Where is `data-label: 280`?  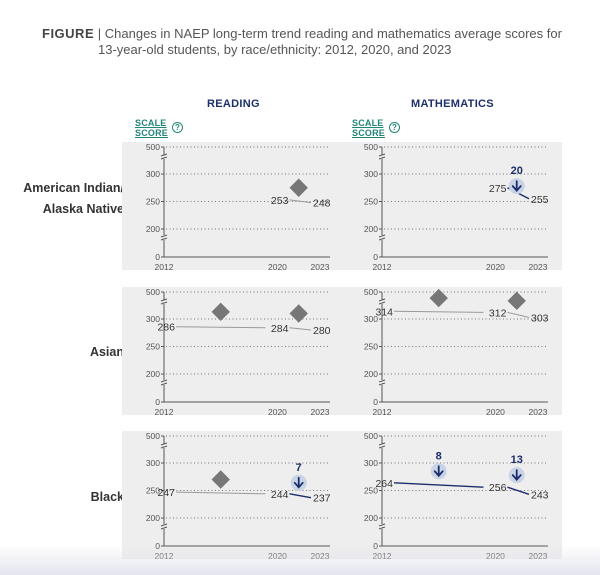
data-label: 280 is located at coordinates (322, 331).